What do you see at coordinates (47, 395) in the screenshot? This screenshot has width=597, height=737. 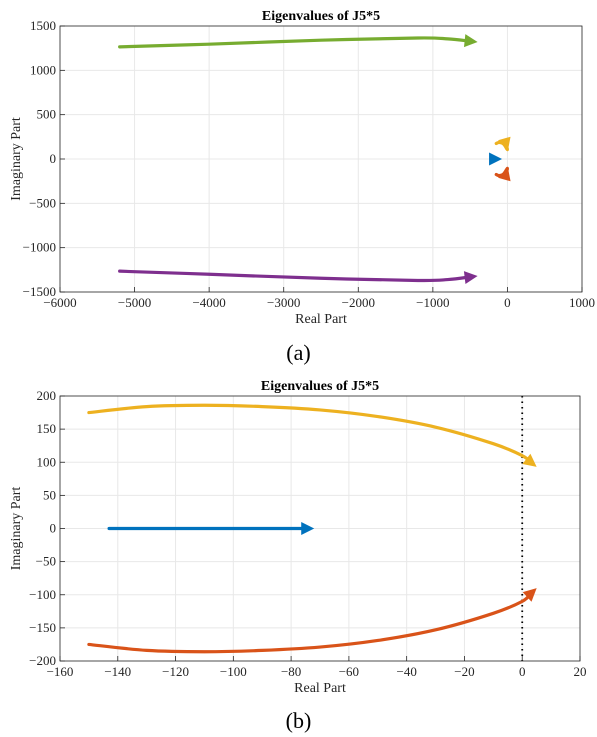 I see `y-tick-label: 200` at bounding box center [47, 395].